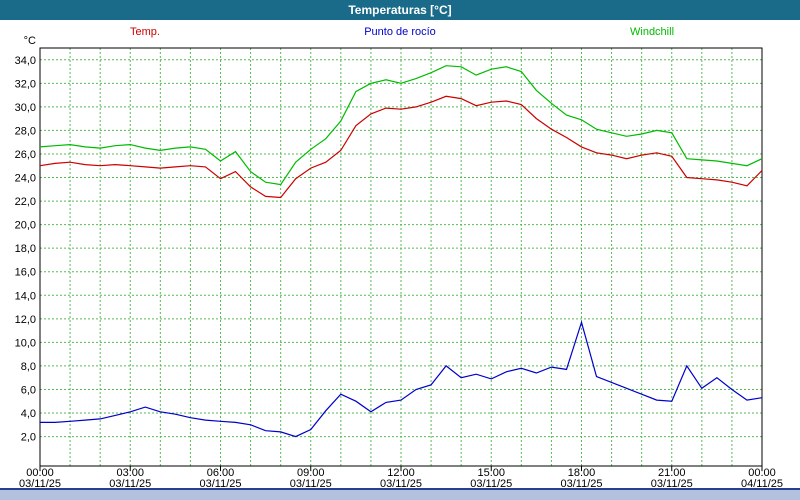 This screenshot has width=800, height=500. What do you see at coordinates (25, 108) in the screenshot?
I see `y-tick-label: 30,0` at bounding box center [25, 108].